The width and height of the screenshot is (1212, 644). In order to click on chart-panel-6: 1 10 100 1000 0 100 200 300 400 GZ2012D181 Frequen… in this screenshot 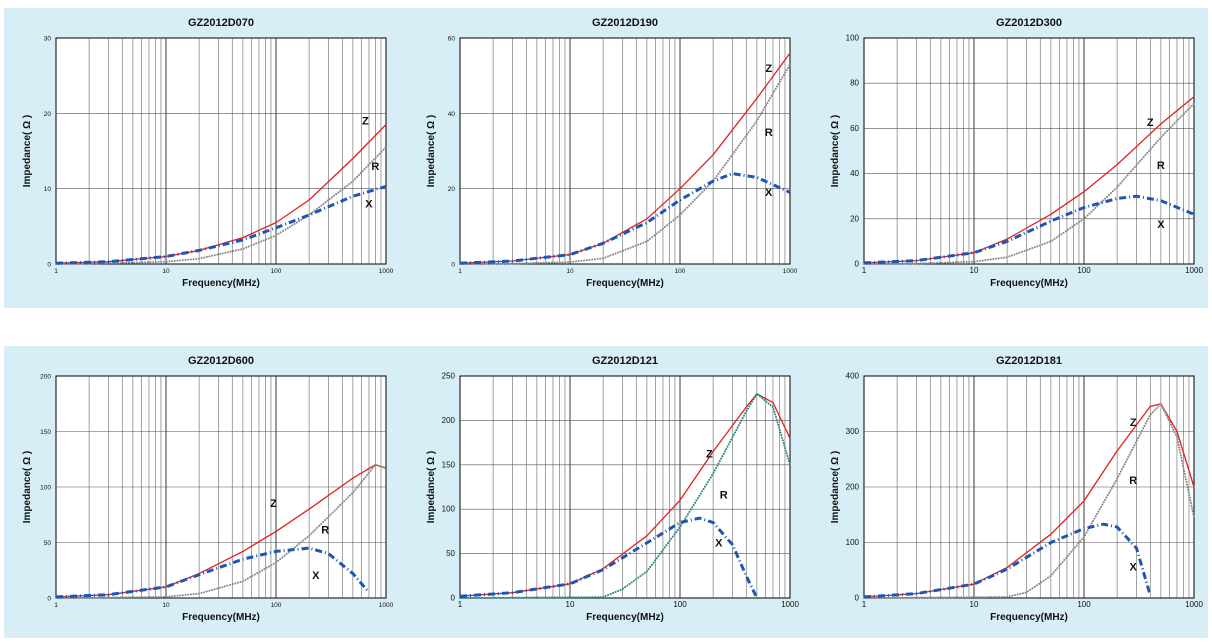, I will do `click(1012, 493)`.